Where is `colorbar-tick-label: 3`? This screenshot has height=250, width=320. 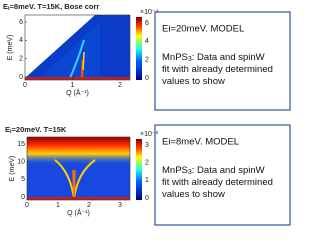
colorbar-tick-label: 3 is located at coordinates (147, 145).